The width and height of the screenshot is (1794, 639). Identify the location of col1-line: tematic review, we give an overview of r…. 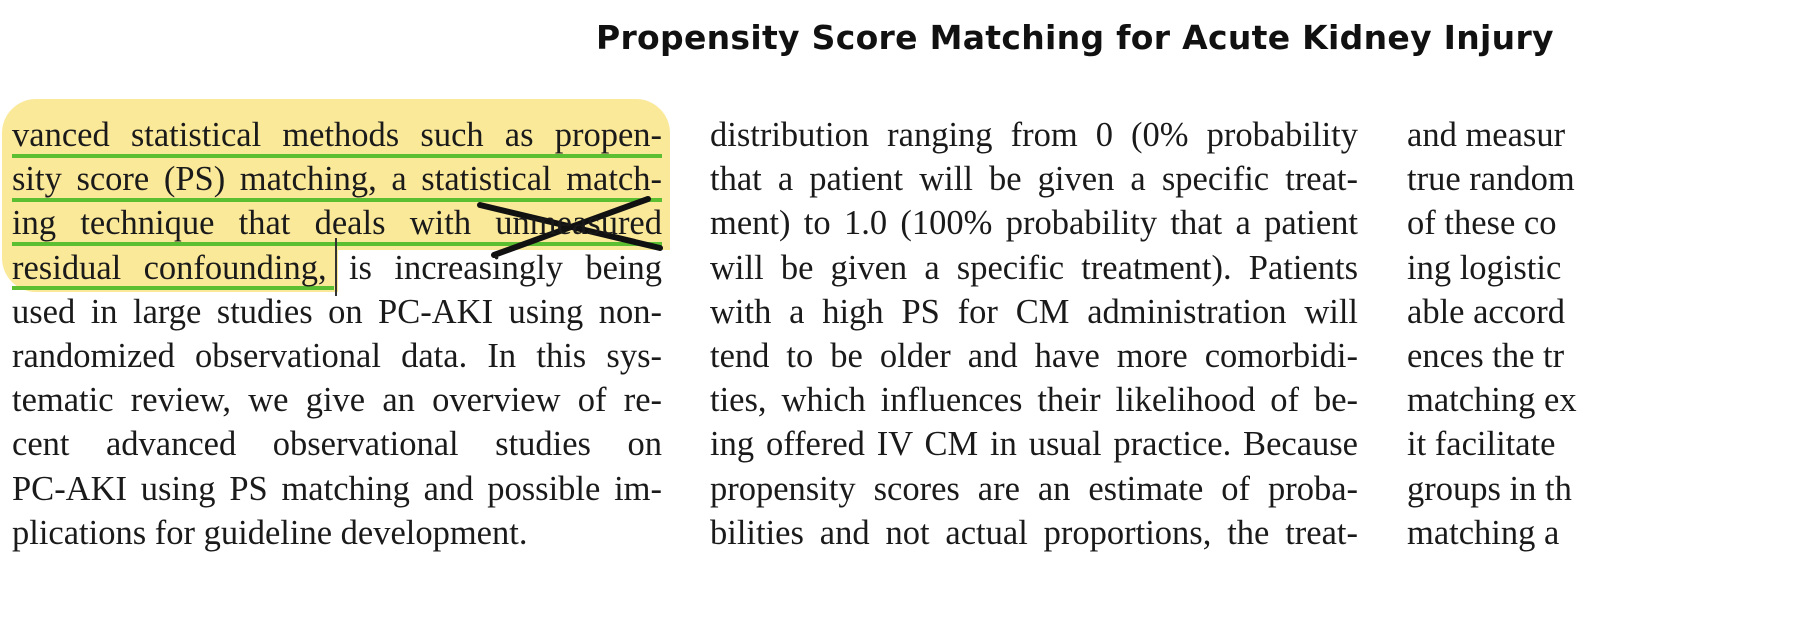
(337, 400).